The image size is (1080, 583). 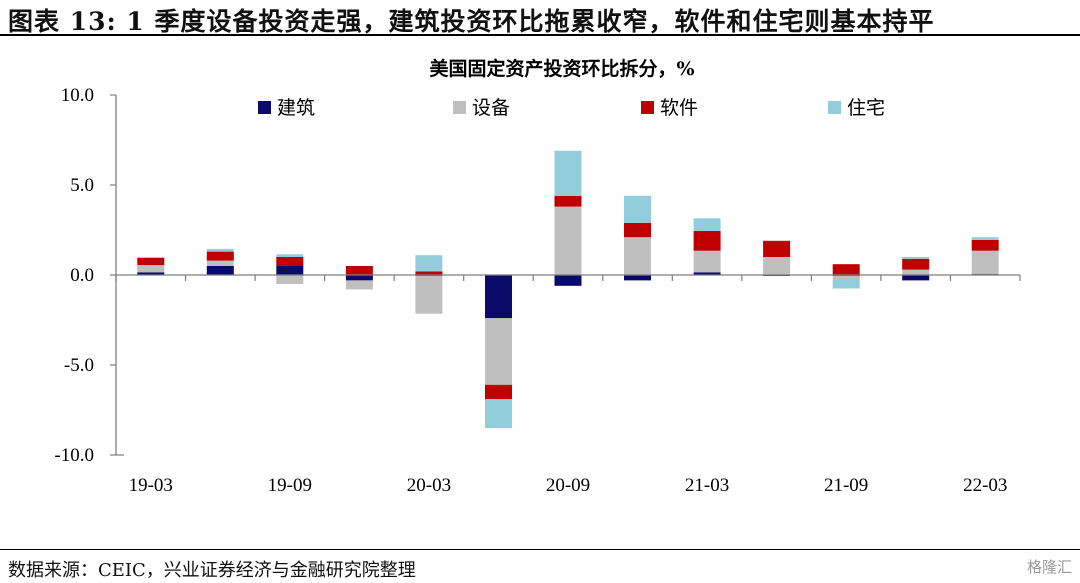 What do you see at coordinates (220, 263) in the screenshot?
I see `bar-segment-19-06-设备` at bounding box center [220, 263].